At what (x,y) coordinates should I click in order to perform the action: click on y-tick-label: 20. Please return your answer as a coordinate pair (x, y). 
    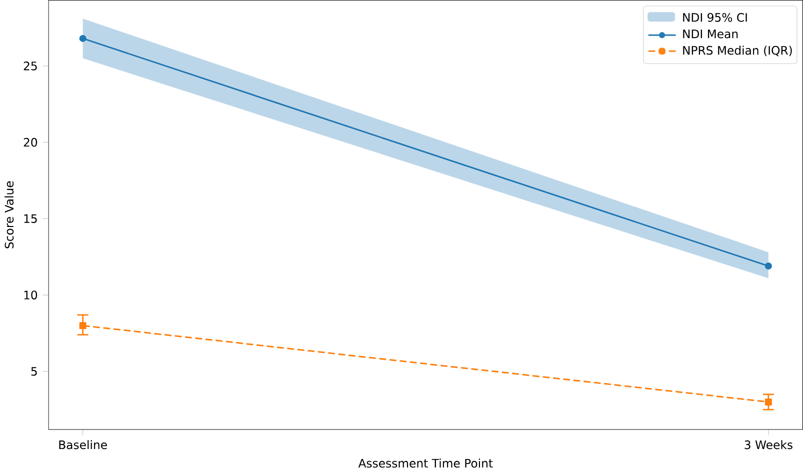
    Looking at the image, I should click on (31, 142).